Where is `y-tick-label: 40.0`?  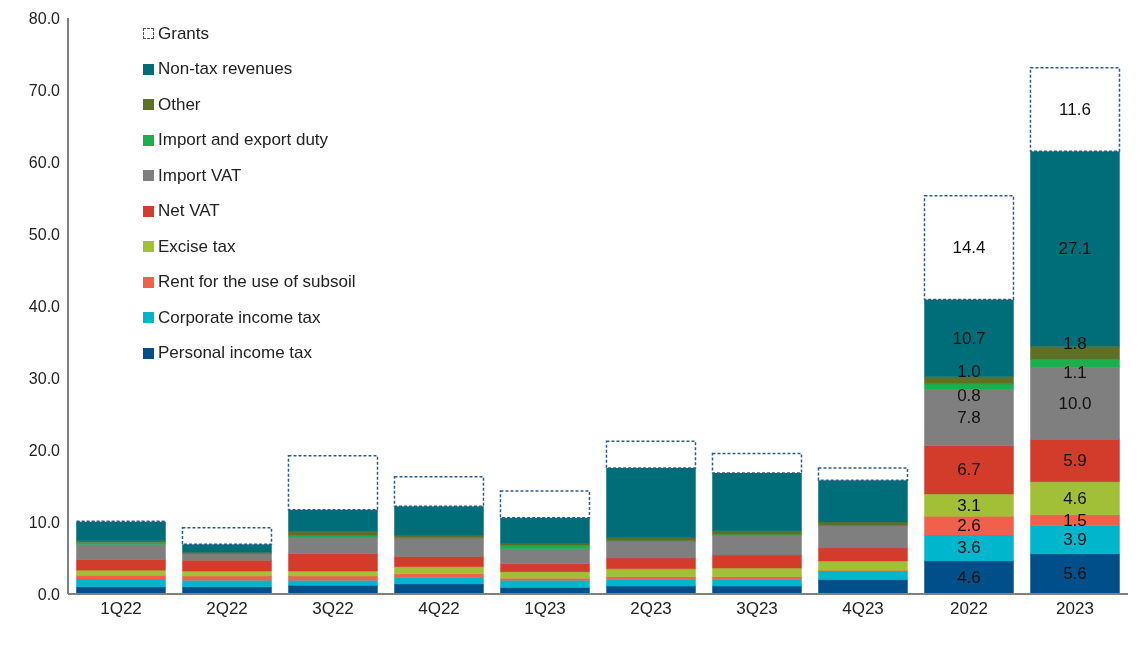 y-tick-label: 40.0 is located at coordinates (44, 306).